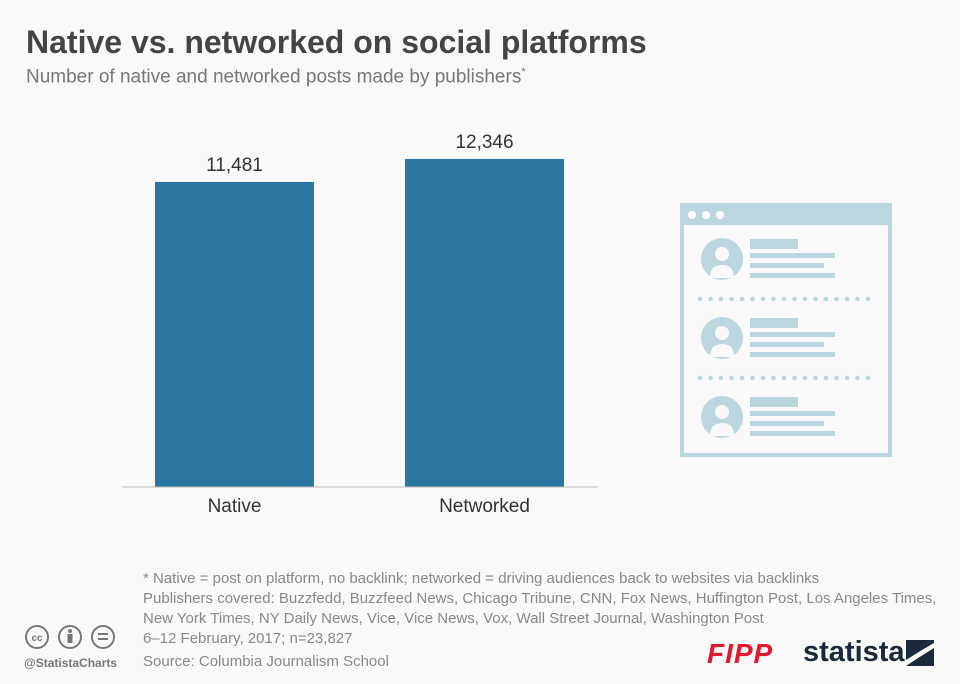 The width and height of the screenshot is (960, 684). Describe the element at coordinates (37, 638) in the screenshot. I see `svg-text: cc` at that location.